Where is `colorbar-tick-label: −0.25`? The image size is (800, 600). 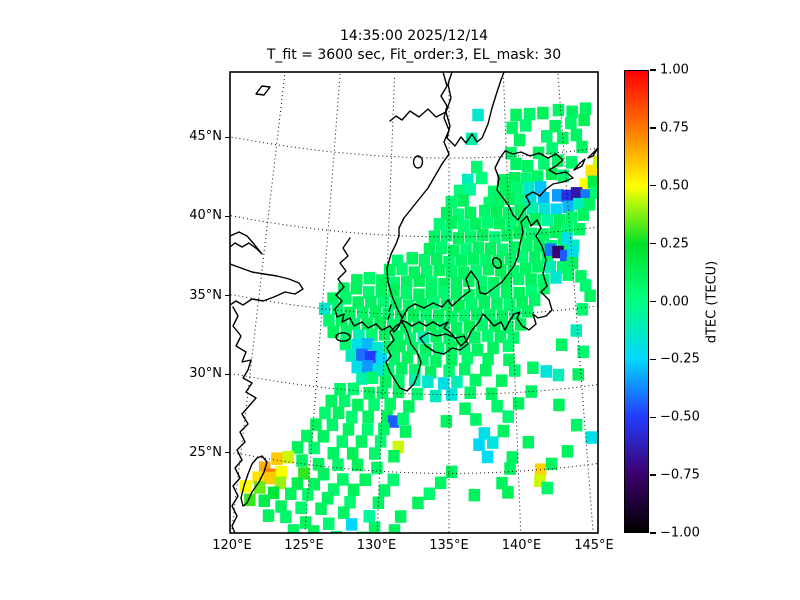 colorbar-tick-label: −0.25 is located at coordinates (680, 359).